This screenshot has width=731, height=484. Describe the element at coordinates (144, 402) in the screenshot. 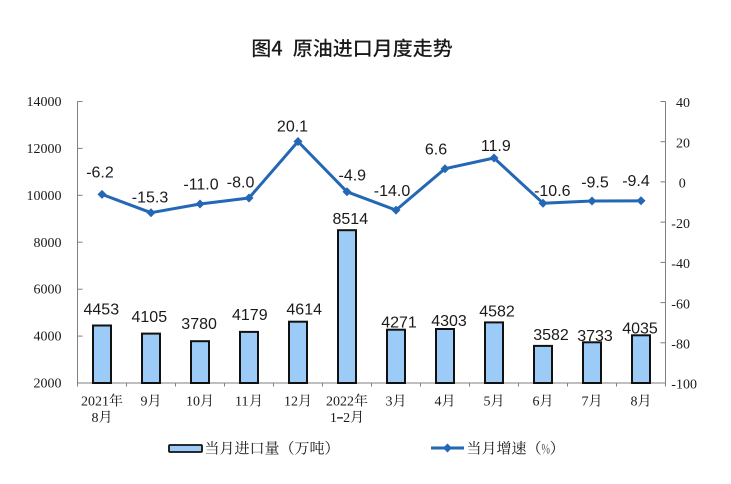

I see `svg-text: 9` at that location.